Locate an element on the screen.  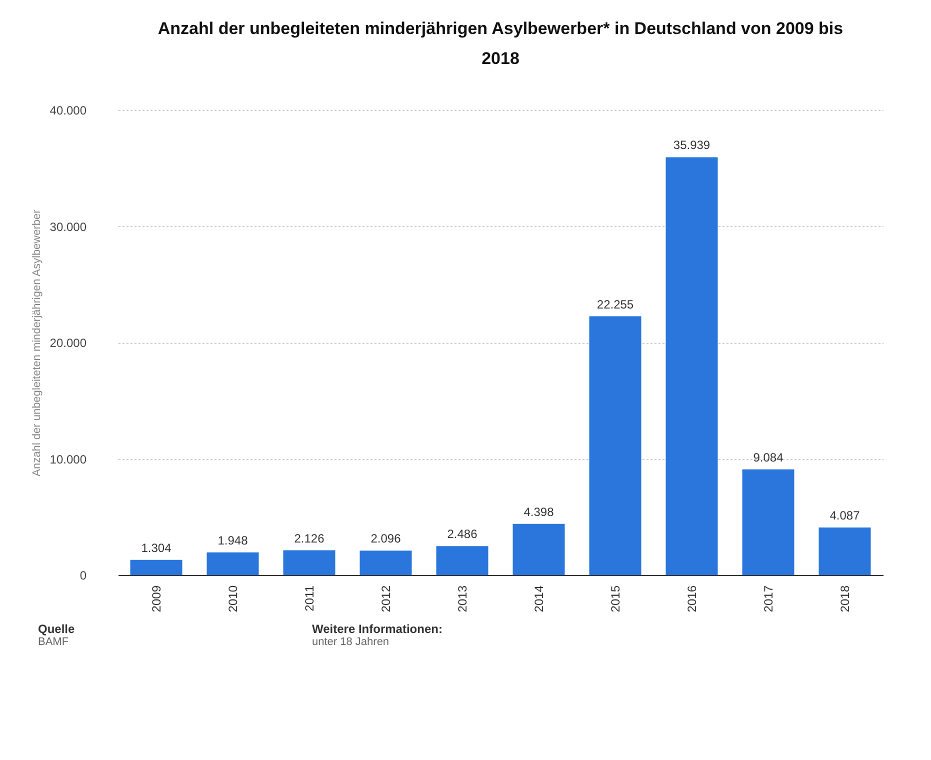
data-label: 2.126 is located at coordinates (309, 538).